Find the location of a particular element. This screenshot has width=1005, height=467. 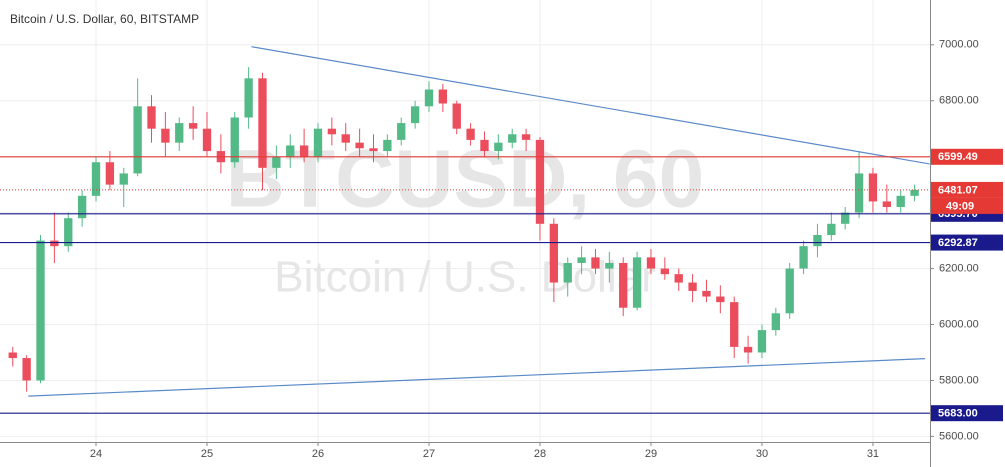

price-tag-label: 6292.87 is located at coordinates (958, 243).